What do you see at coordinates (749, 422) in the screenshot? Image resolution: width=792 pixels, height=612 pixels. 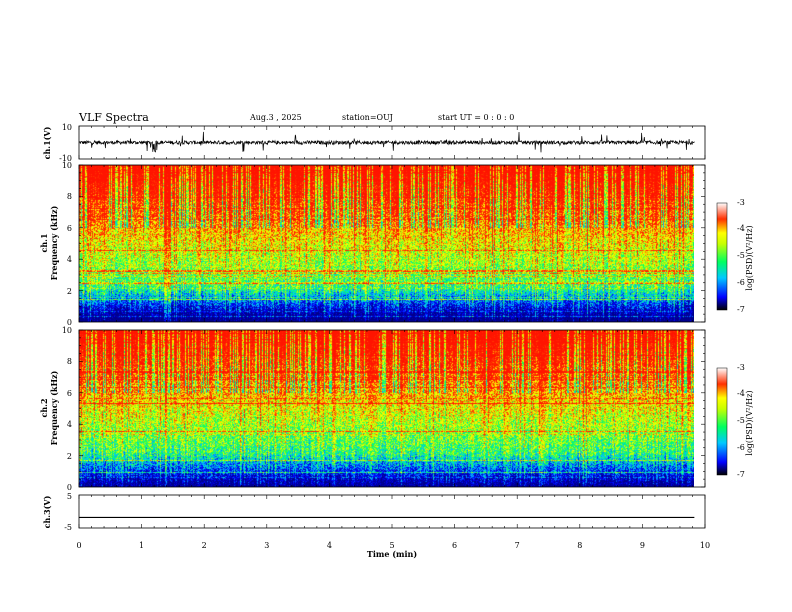 I see `ch2-colorbar-label: log(PSD)(V²/Hz)` at bounding box center [749, 422].